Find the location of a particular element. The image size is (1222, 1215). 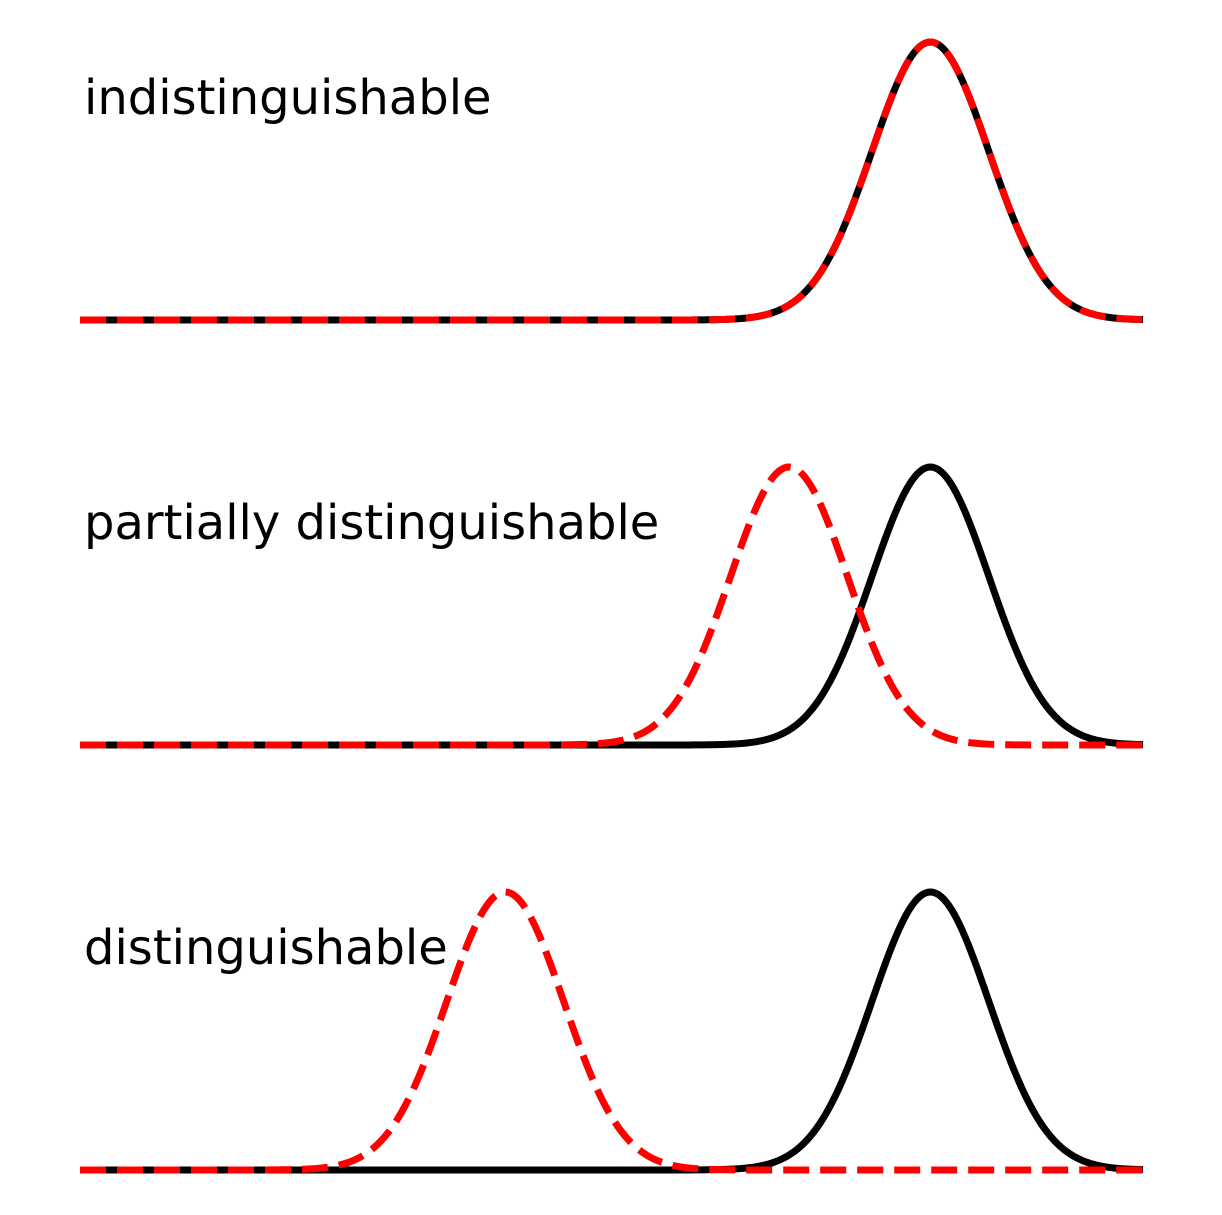

panel-label: indistinguishable is located at coordinates (288, 98).